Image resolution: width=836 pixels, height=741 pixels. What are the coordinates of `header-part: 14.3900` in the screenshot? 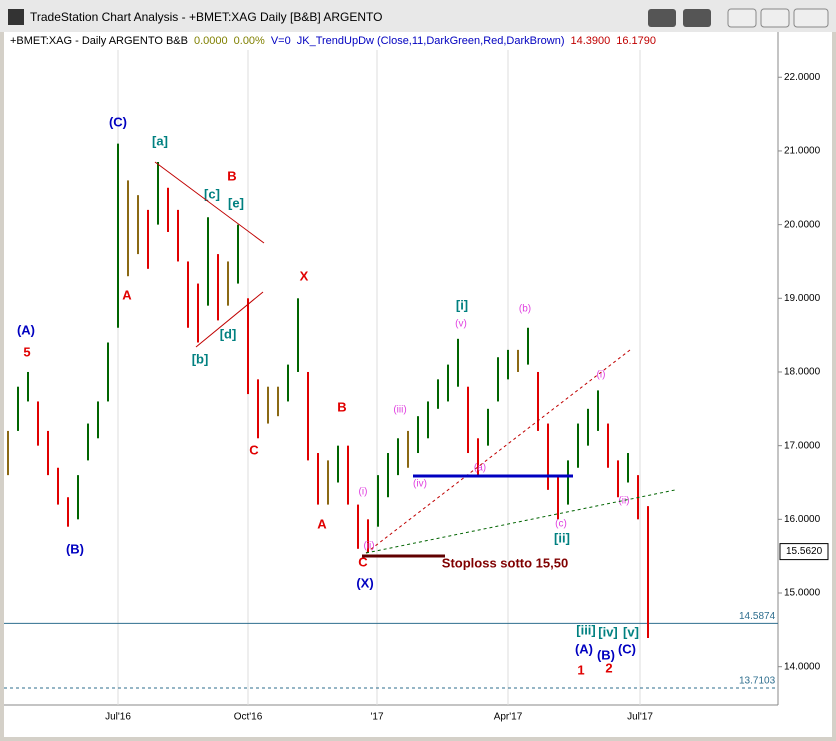 It's located at (591, 41).